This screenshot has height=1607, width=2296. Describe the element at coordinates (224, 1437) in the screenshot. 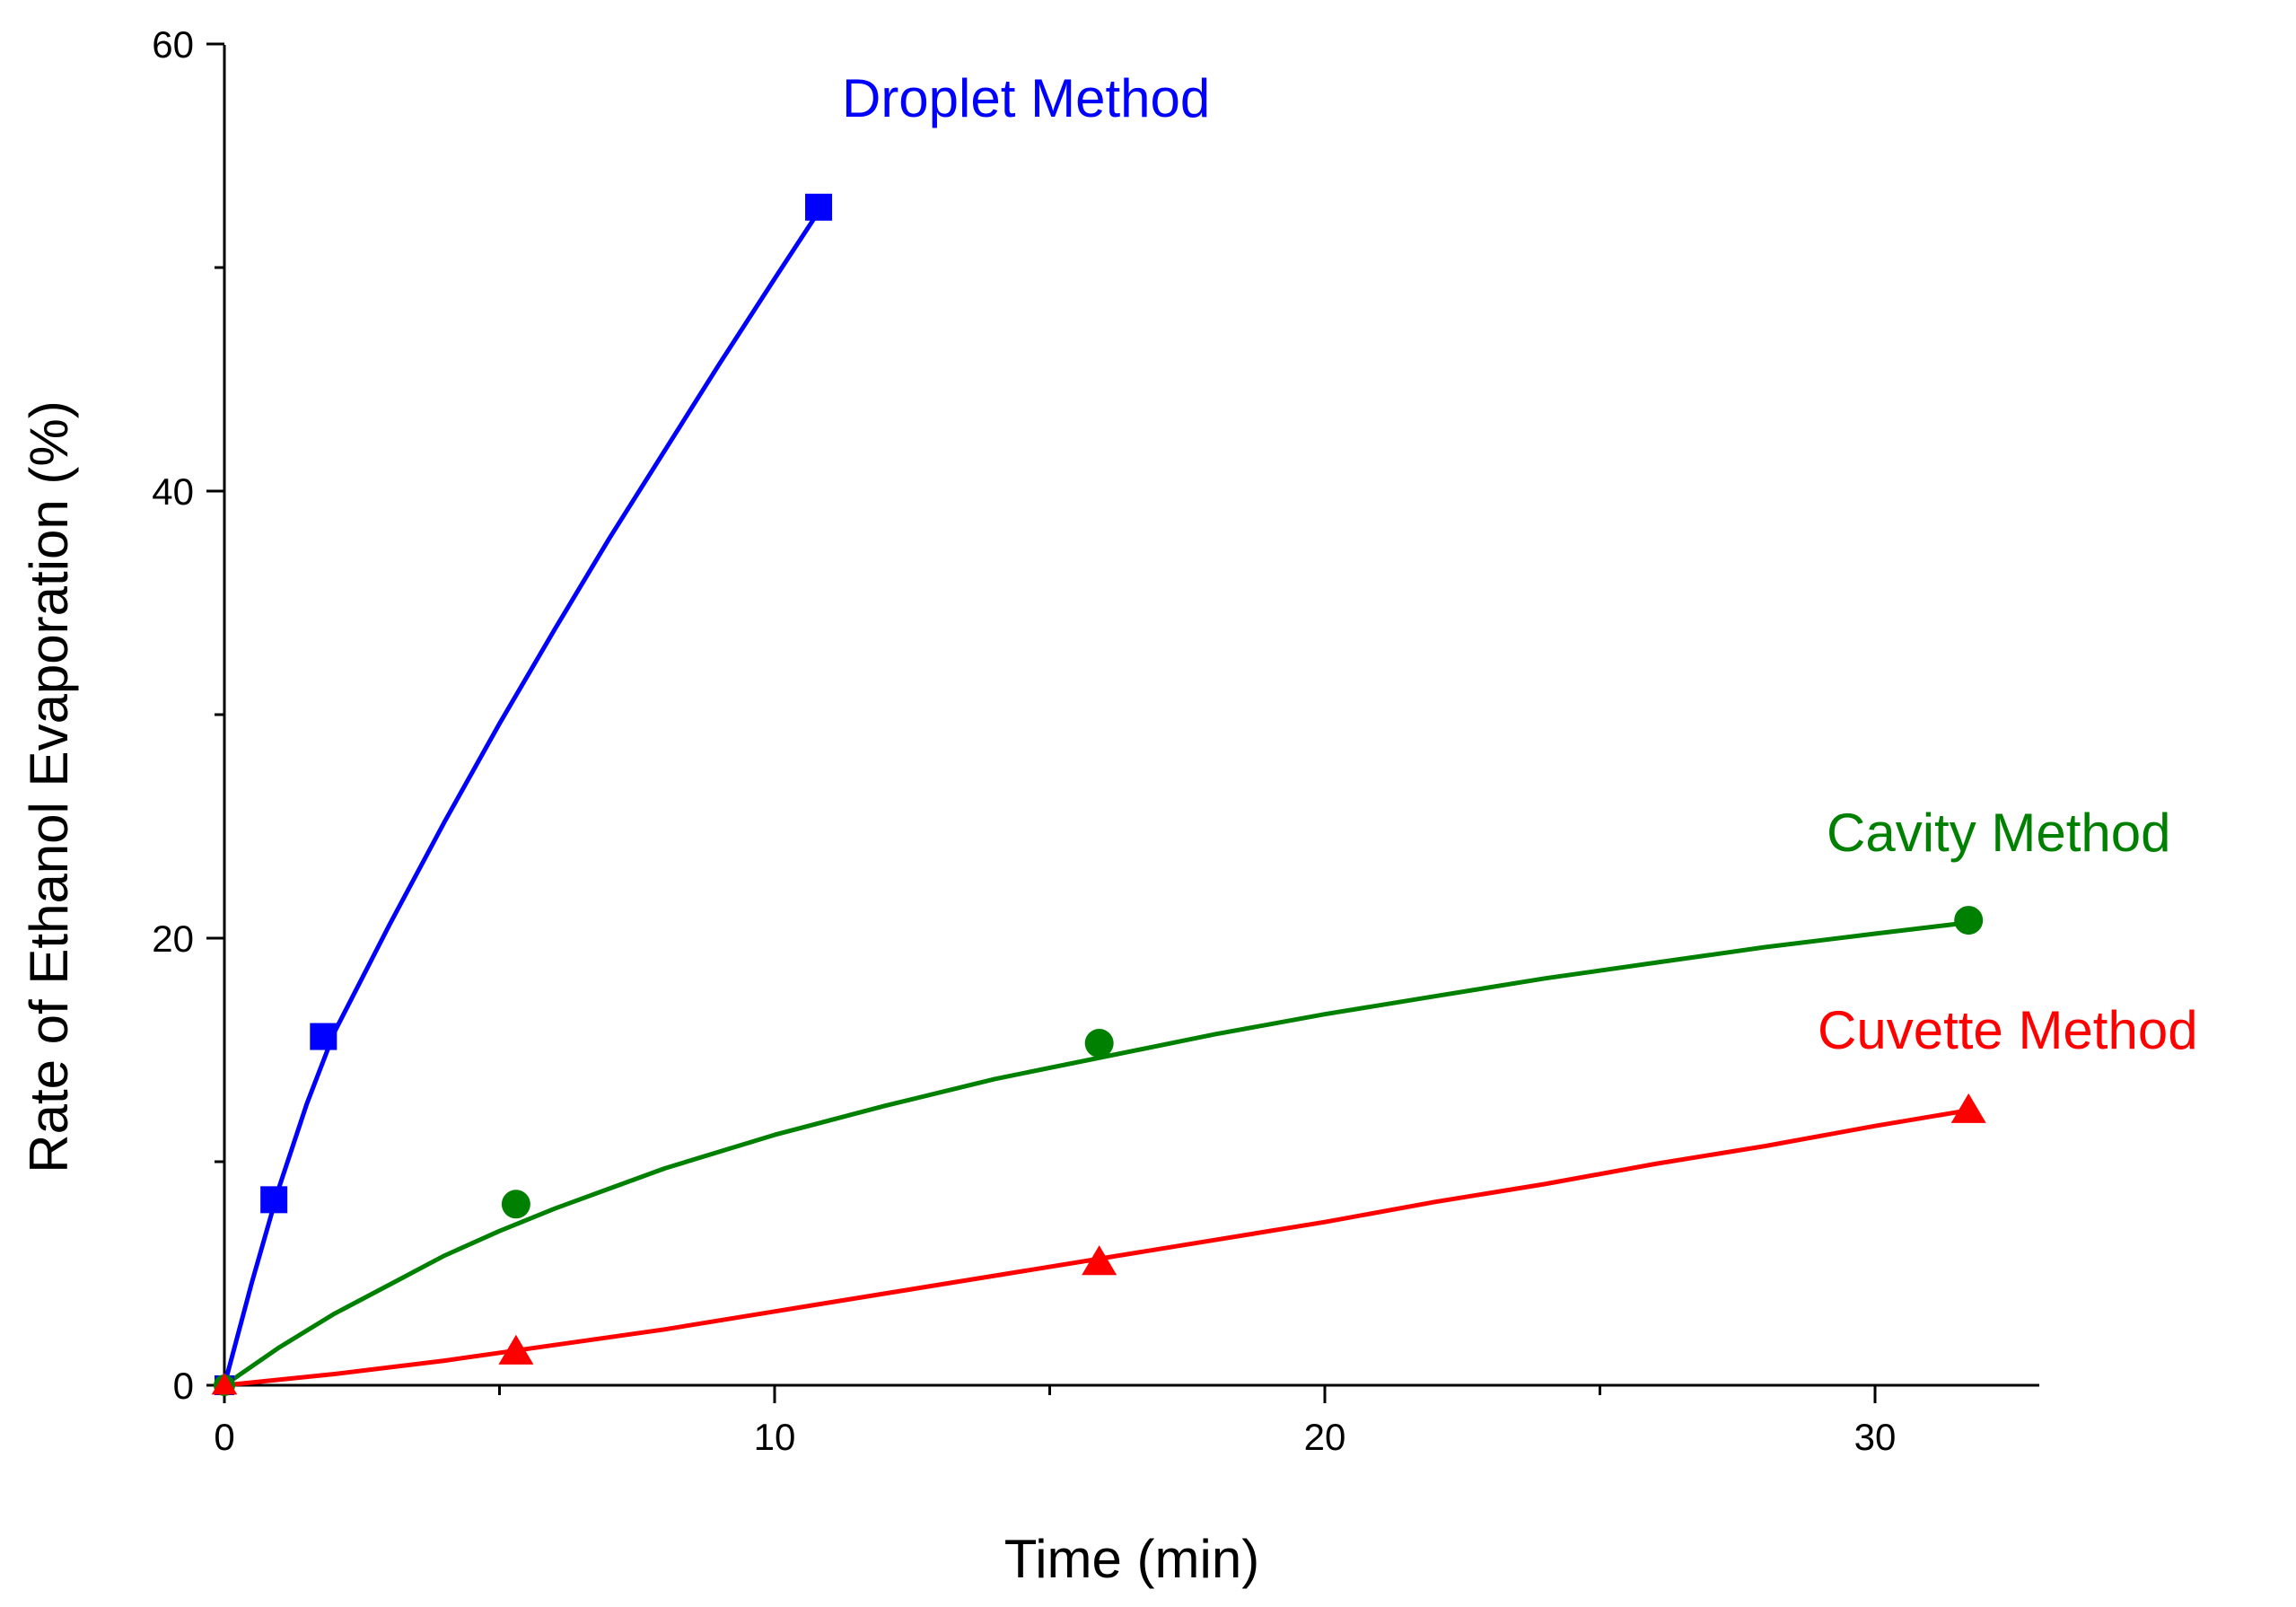

I see `x-tick-label: 0` at that location.